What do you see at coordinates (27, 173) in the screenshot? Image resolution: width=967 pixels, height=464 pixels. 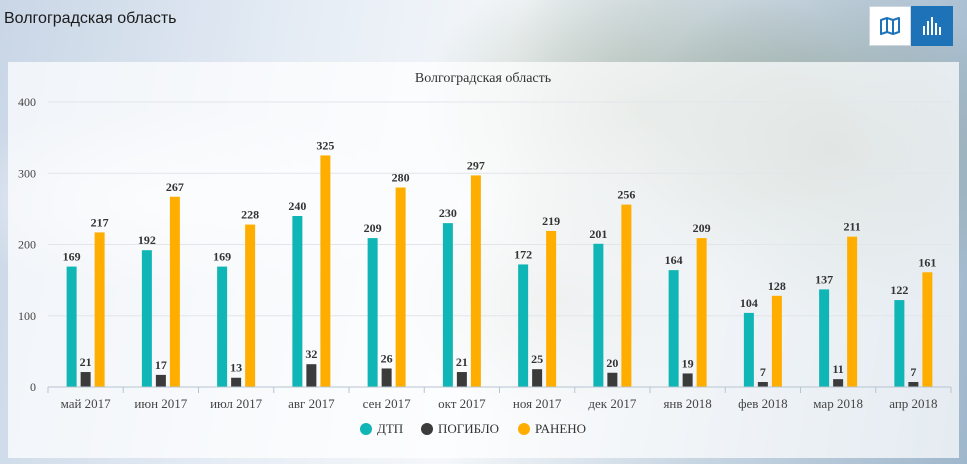 I see `y-tick-label: 300` at bounding box center [27, 173].